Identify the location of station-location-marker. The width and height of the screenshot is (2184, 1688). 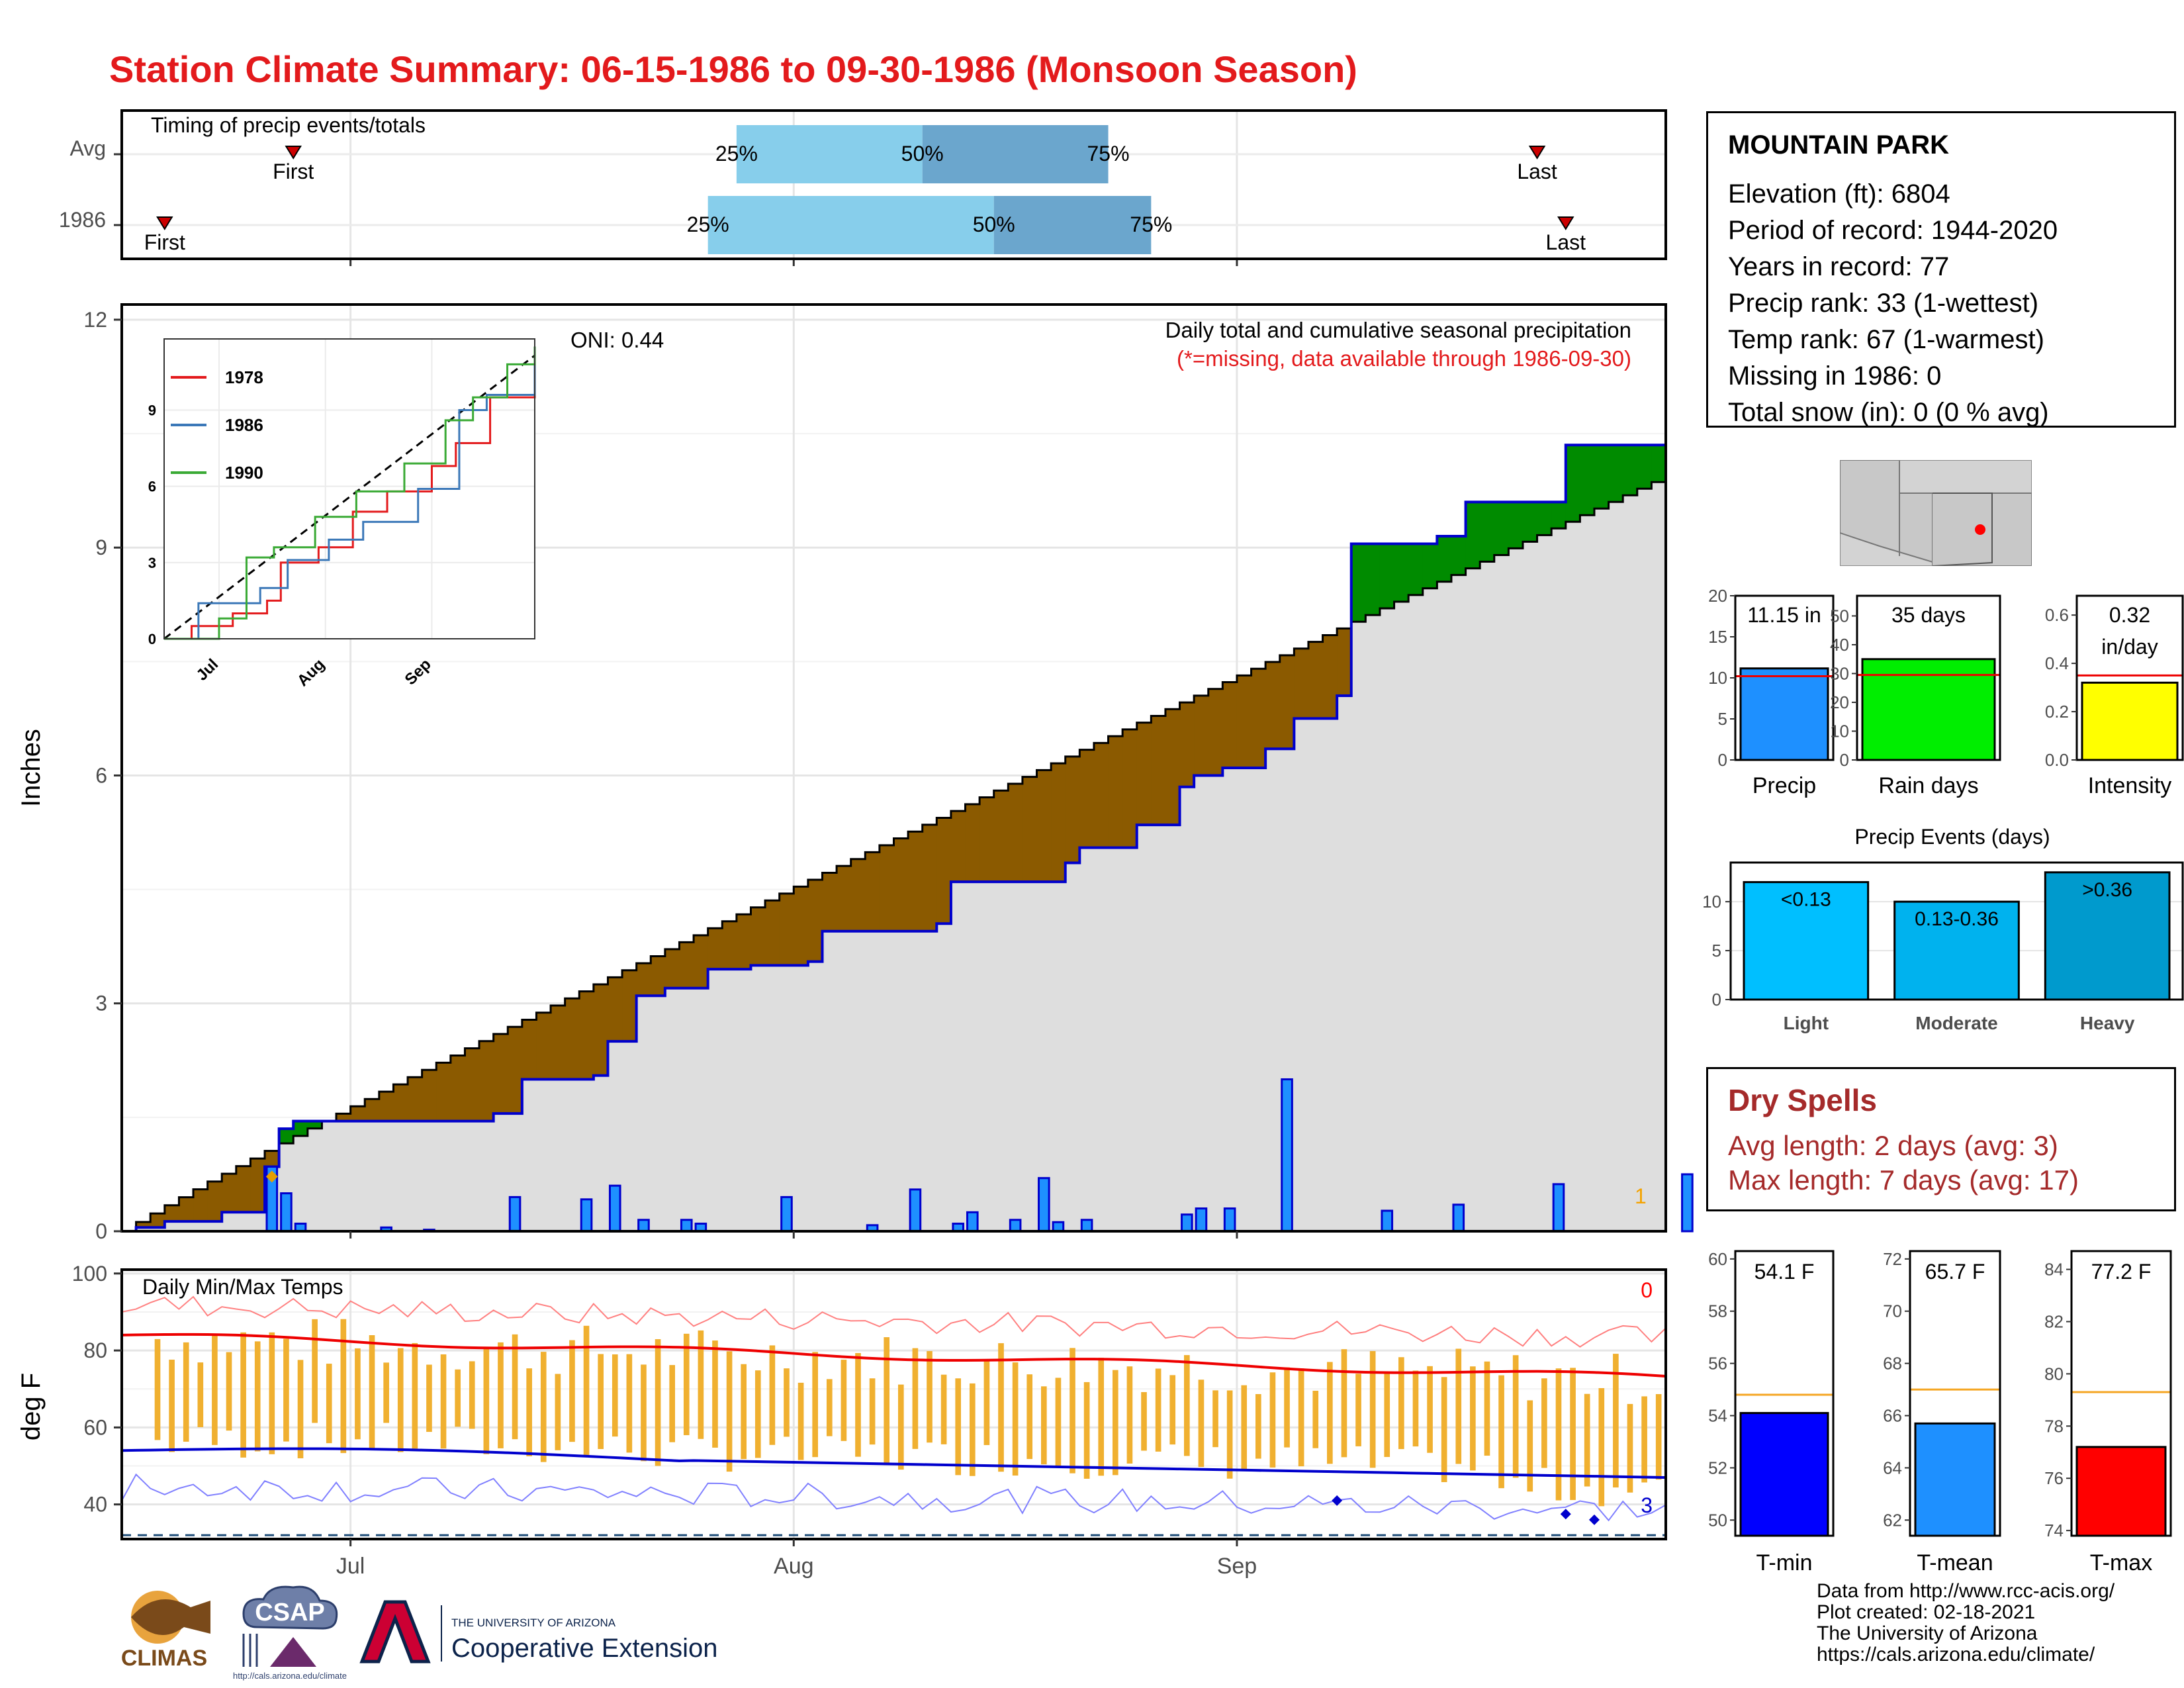
(1980, 529).